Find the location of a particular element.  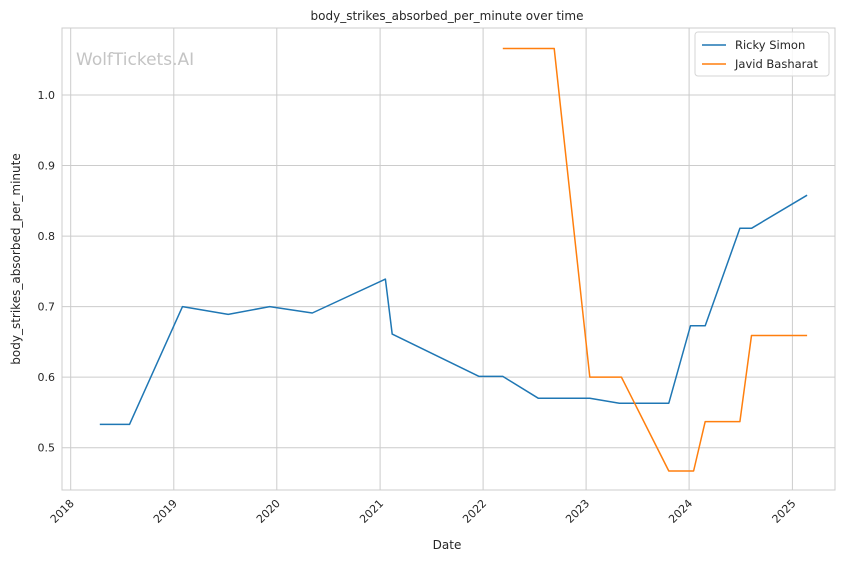

x-tick-label: 2023 is located at coordinates (577, 511).